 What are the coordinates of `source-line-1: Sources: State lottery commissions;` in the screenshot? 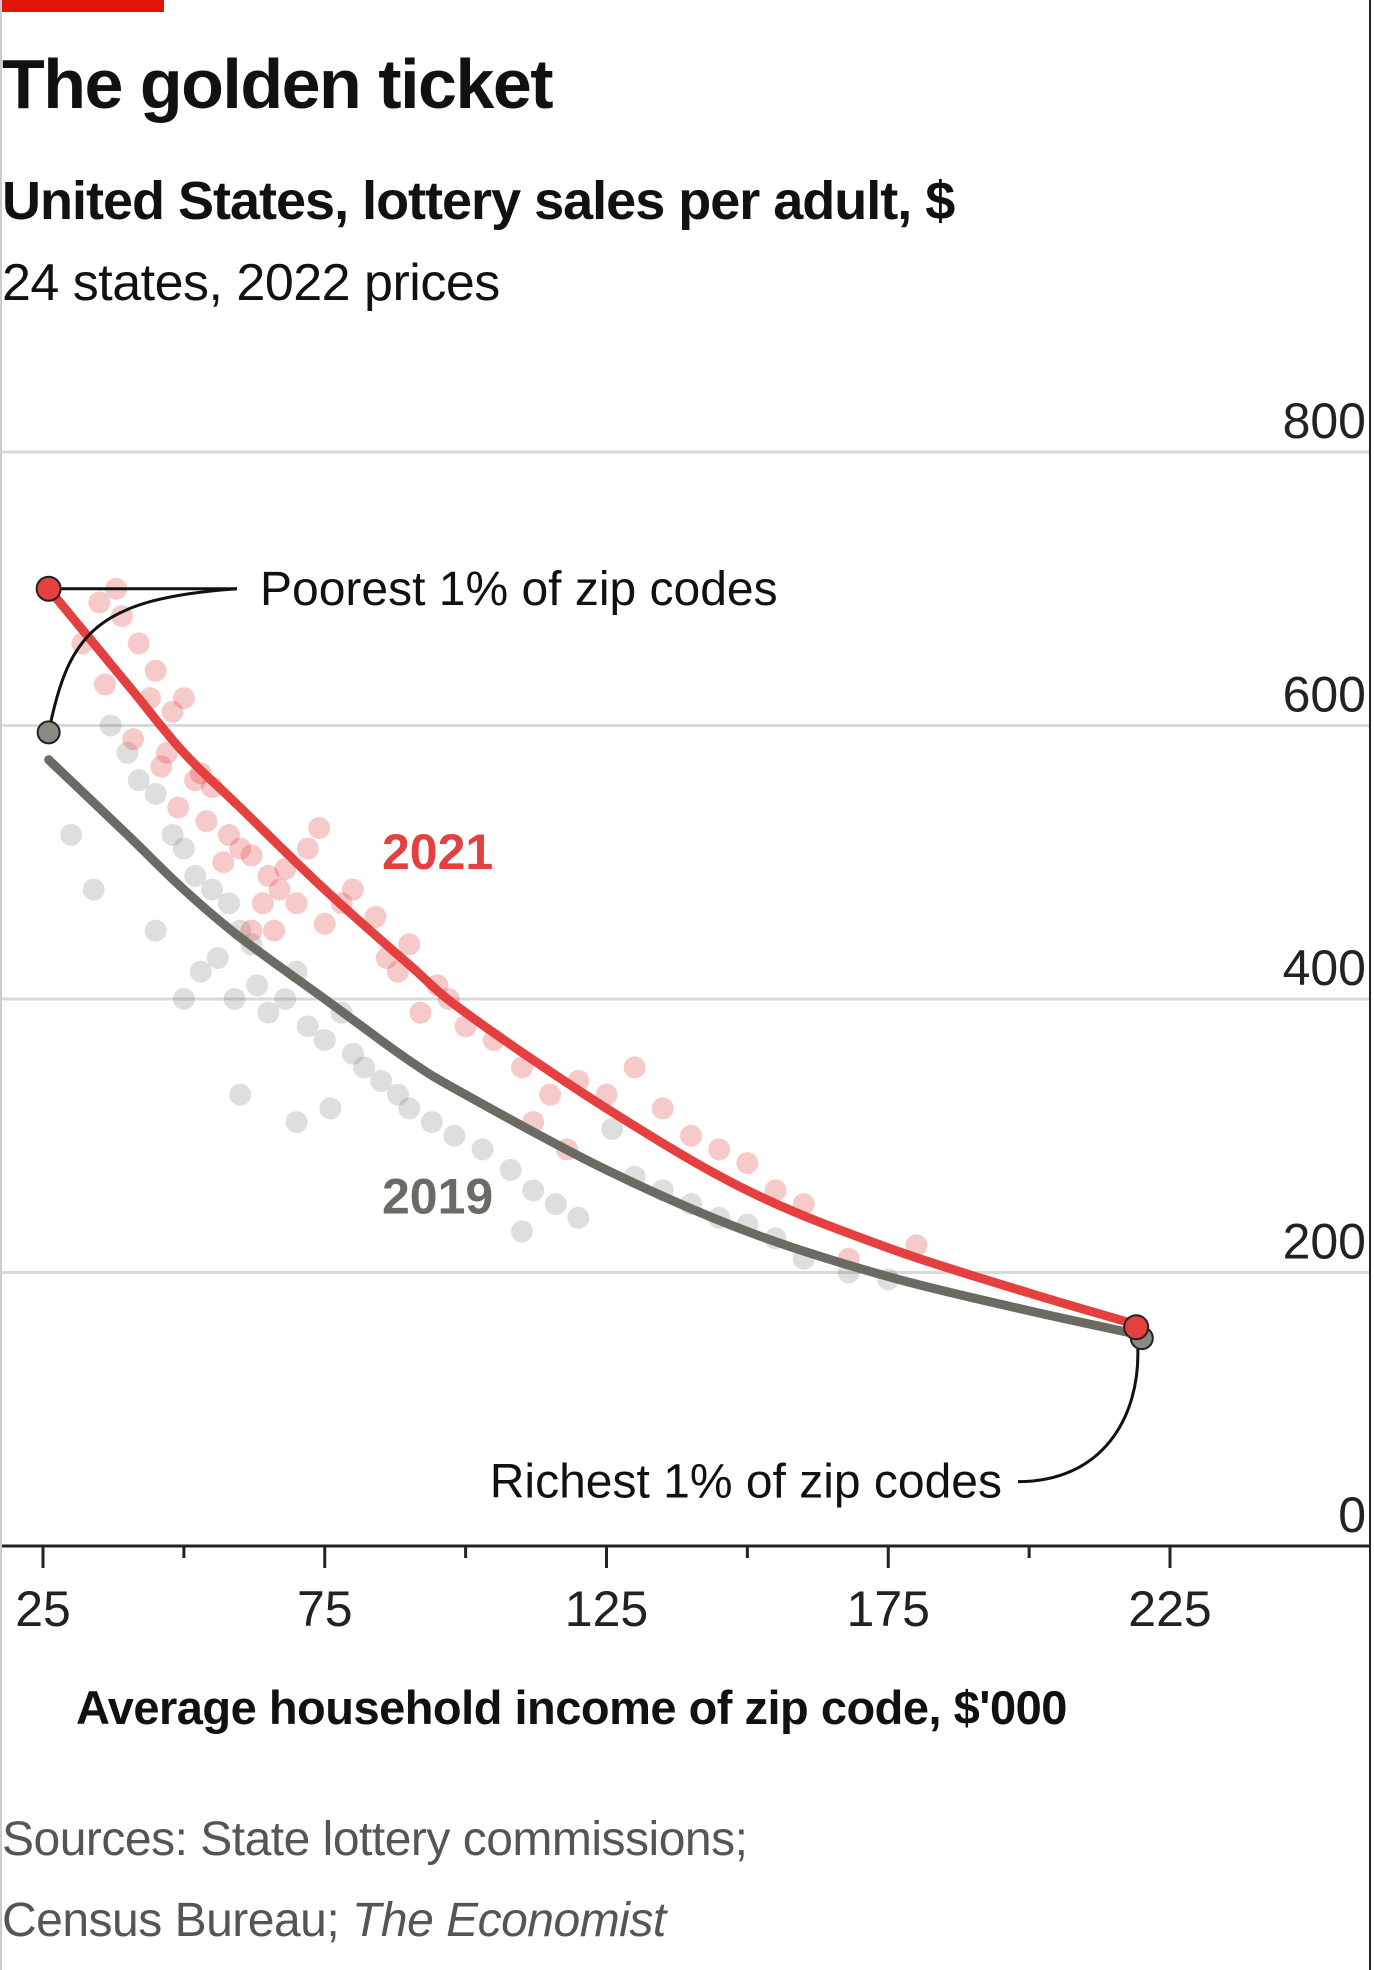 It's located at (375, 1839).